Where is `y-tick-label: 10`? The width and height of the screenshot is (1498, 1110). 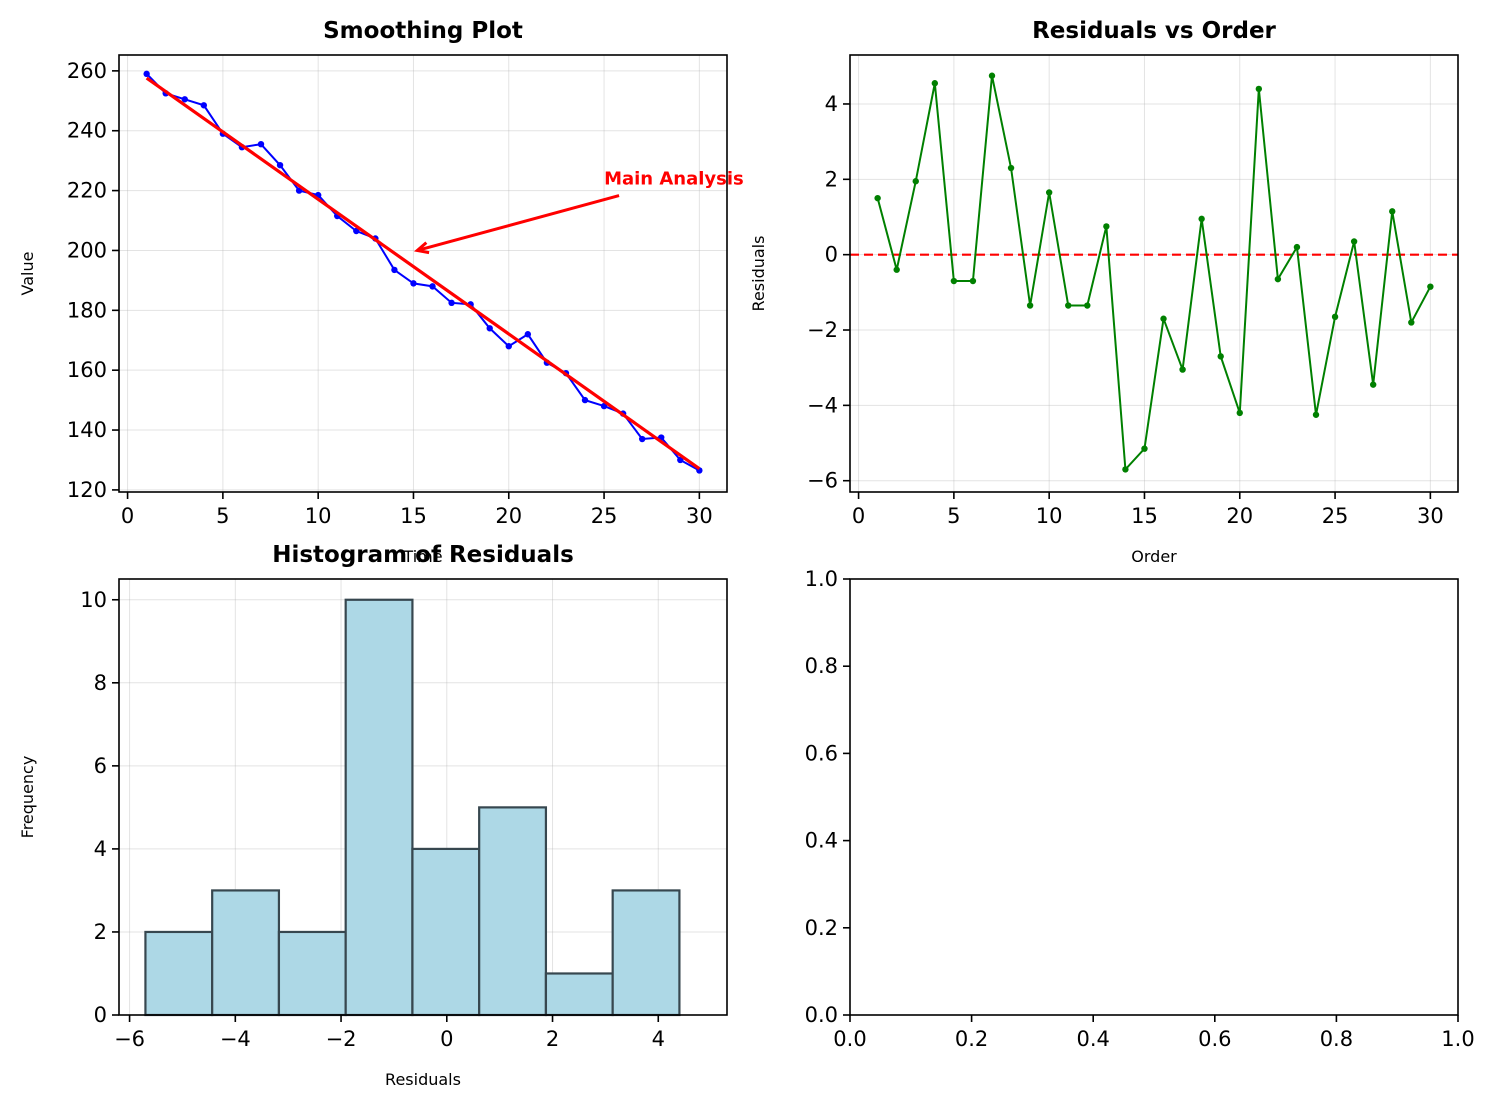 y-tick-label: 10 is located at coordinates (93, 600).